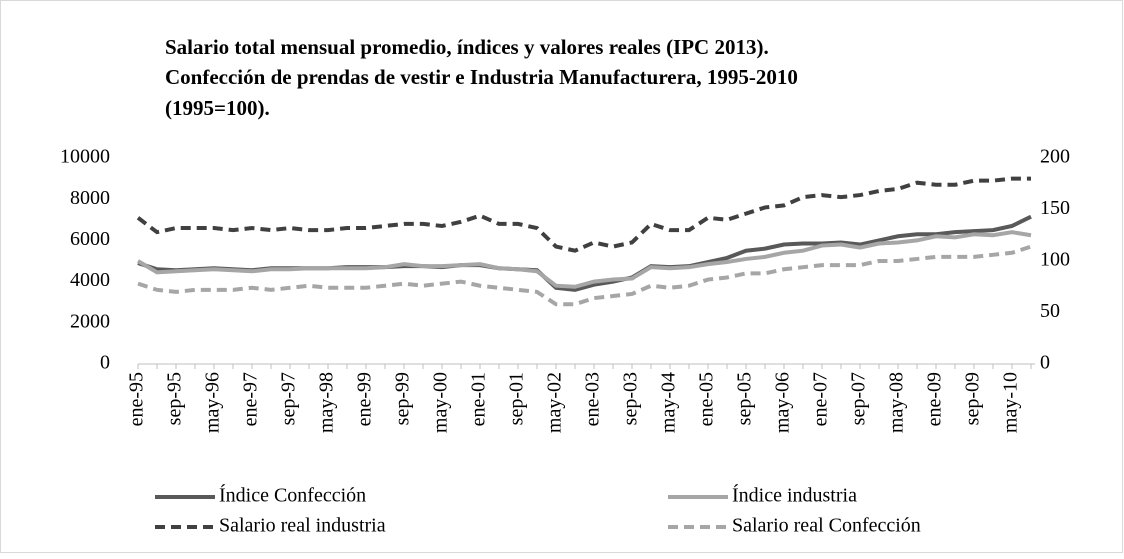 This screenshot has height=559, width=1124. What do you see at coordinates (365, 399) in the screenshot?
I see `x-tick-label: ene-99` at bounding box center [365, 399].